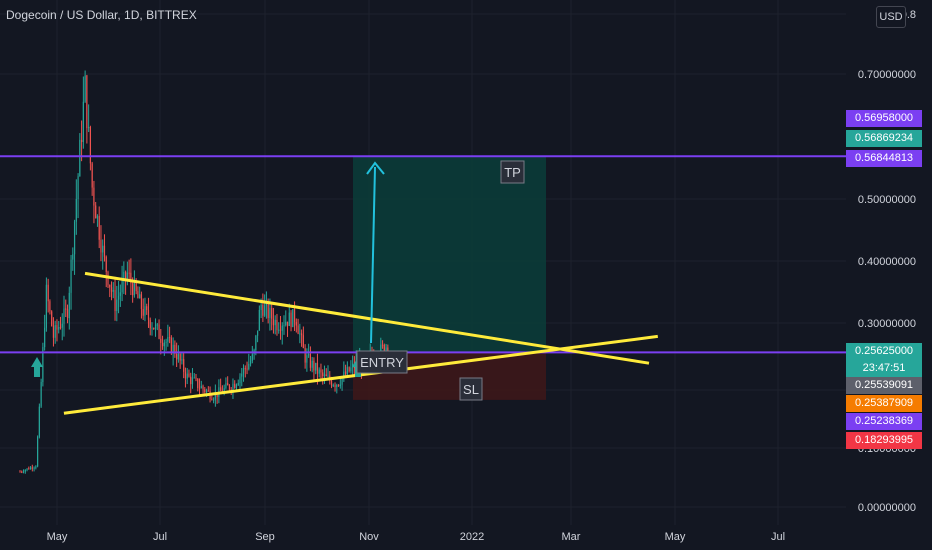 The width and height of the screenshot is (932, 550). I want to click on sl-label-box, so click(471, 389).